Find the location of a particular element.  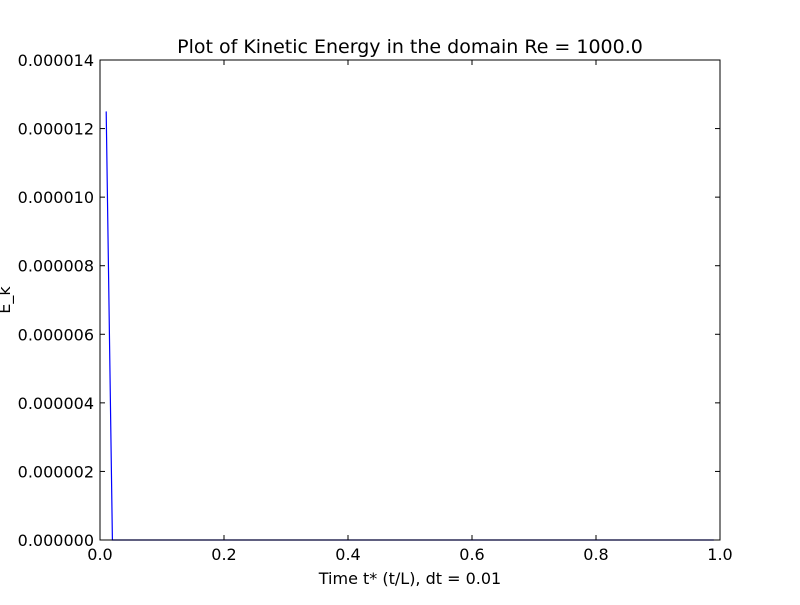

y-axis-title: E_k is located at coordinates (7, 300).